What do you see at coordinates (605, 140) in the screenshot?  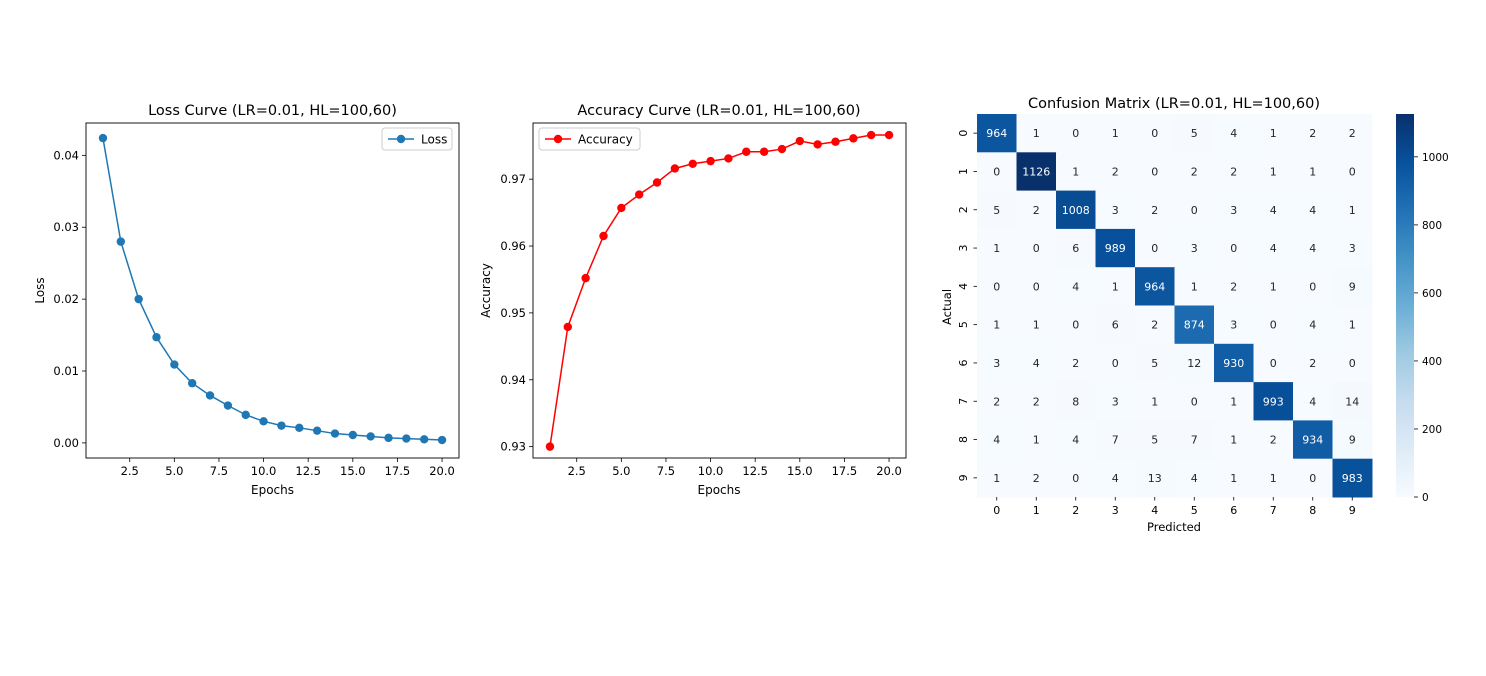 I see `accuracy-legend-label: Accuracy` at bounding box center [605, 140].